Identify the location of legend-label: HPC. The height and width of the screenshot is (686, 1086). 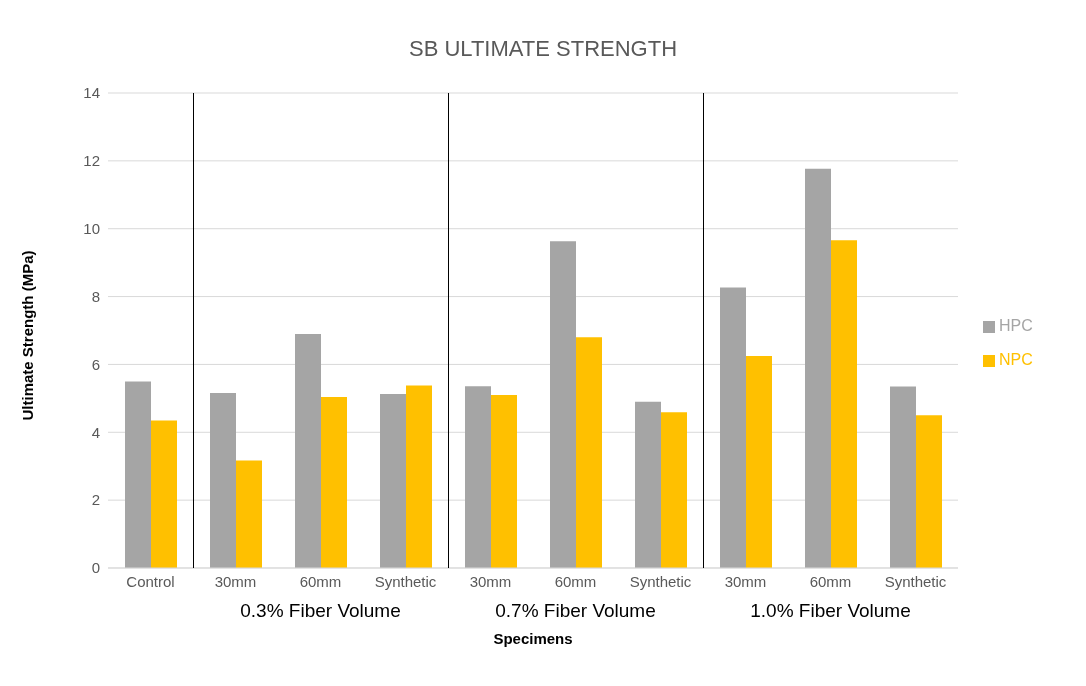
(1016, 325).